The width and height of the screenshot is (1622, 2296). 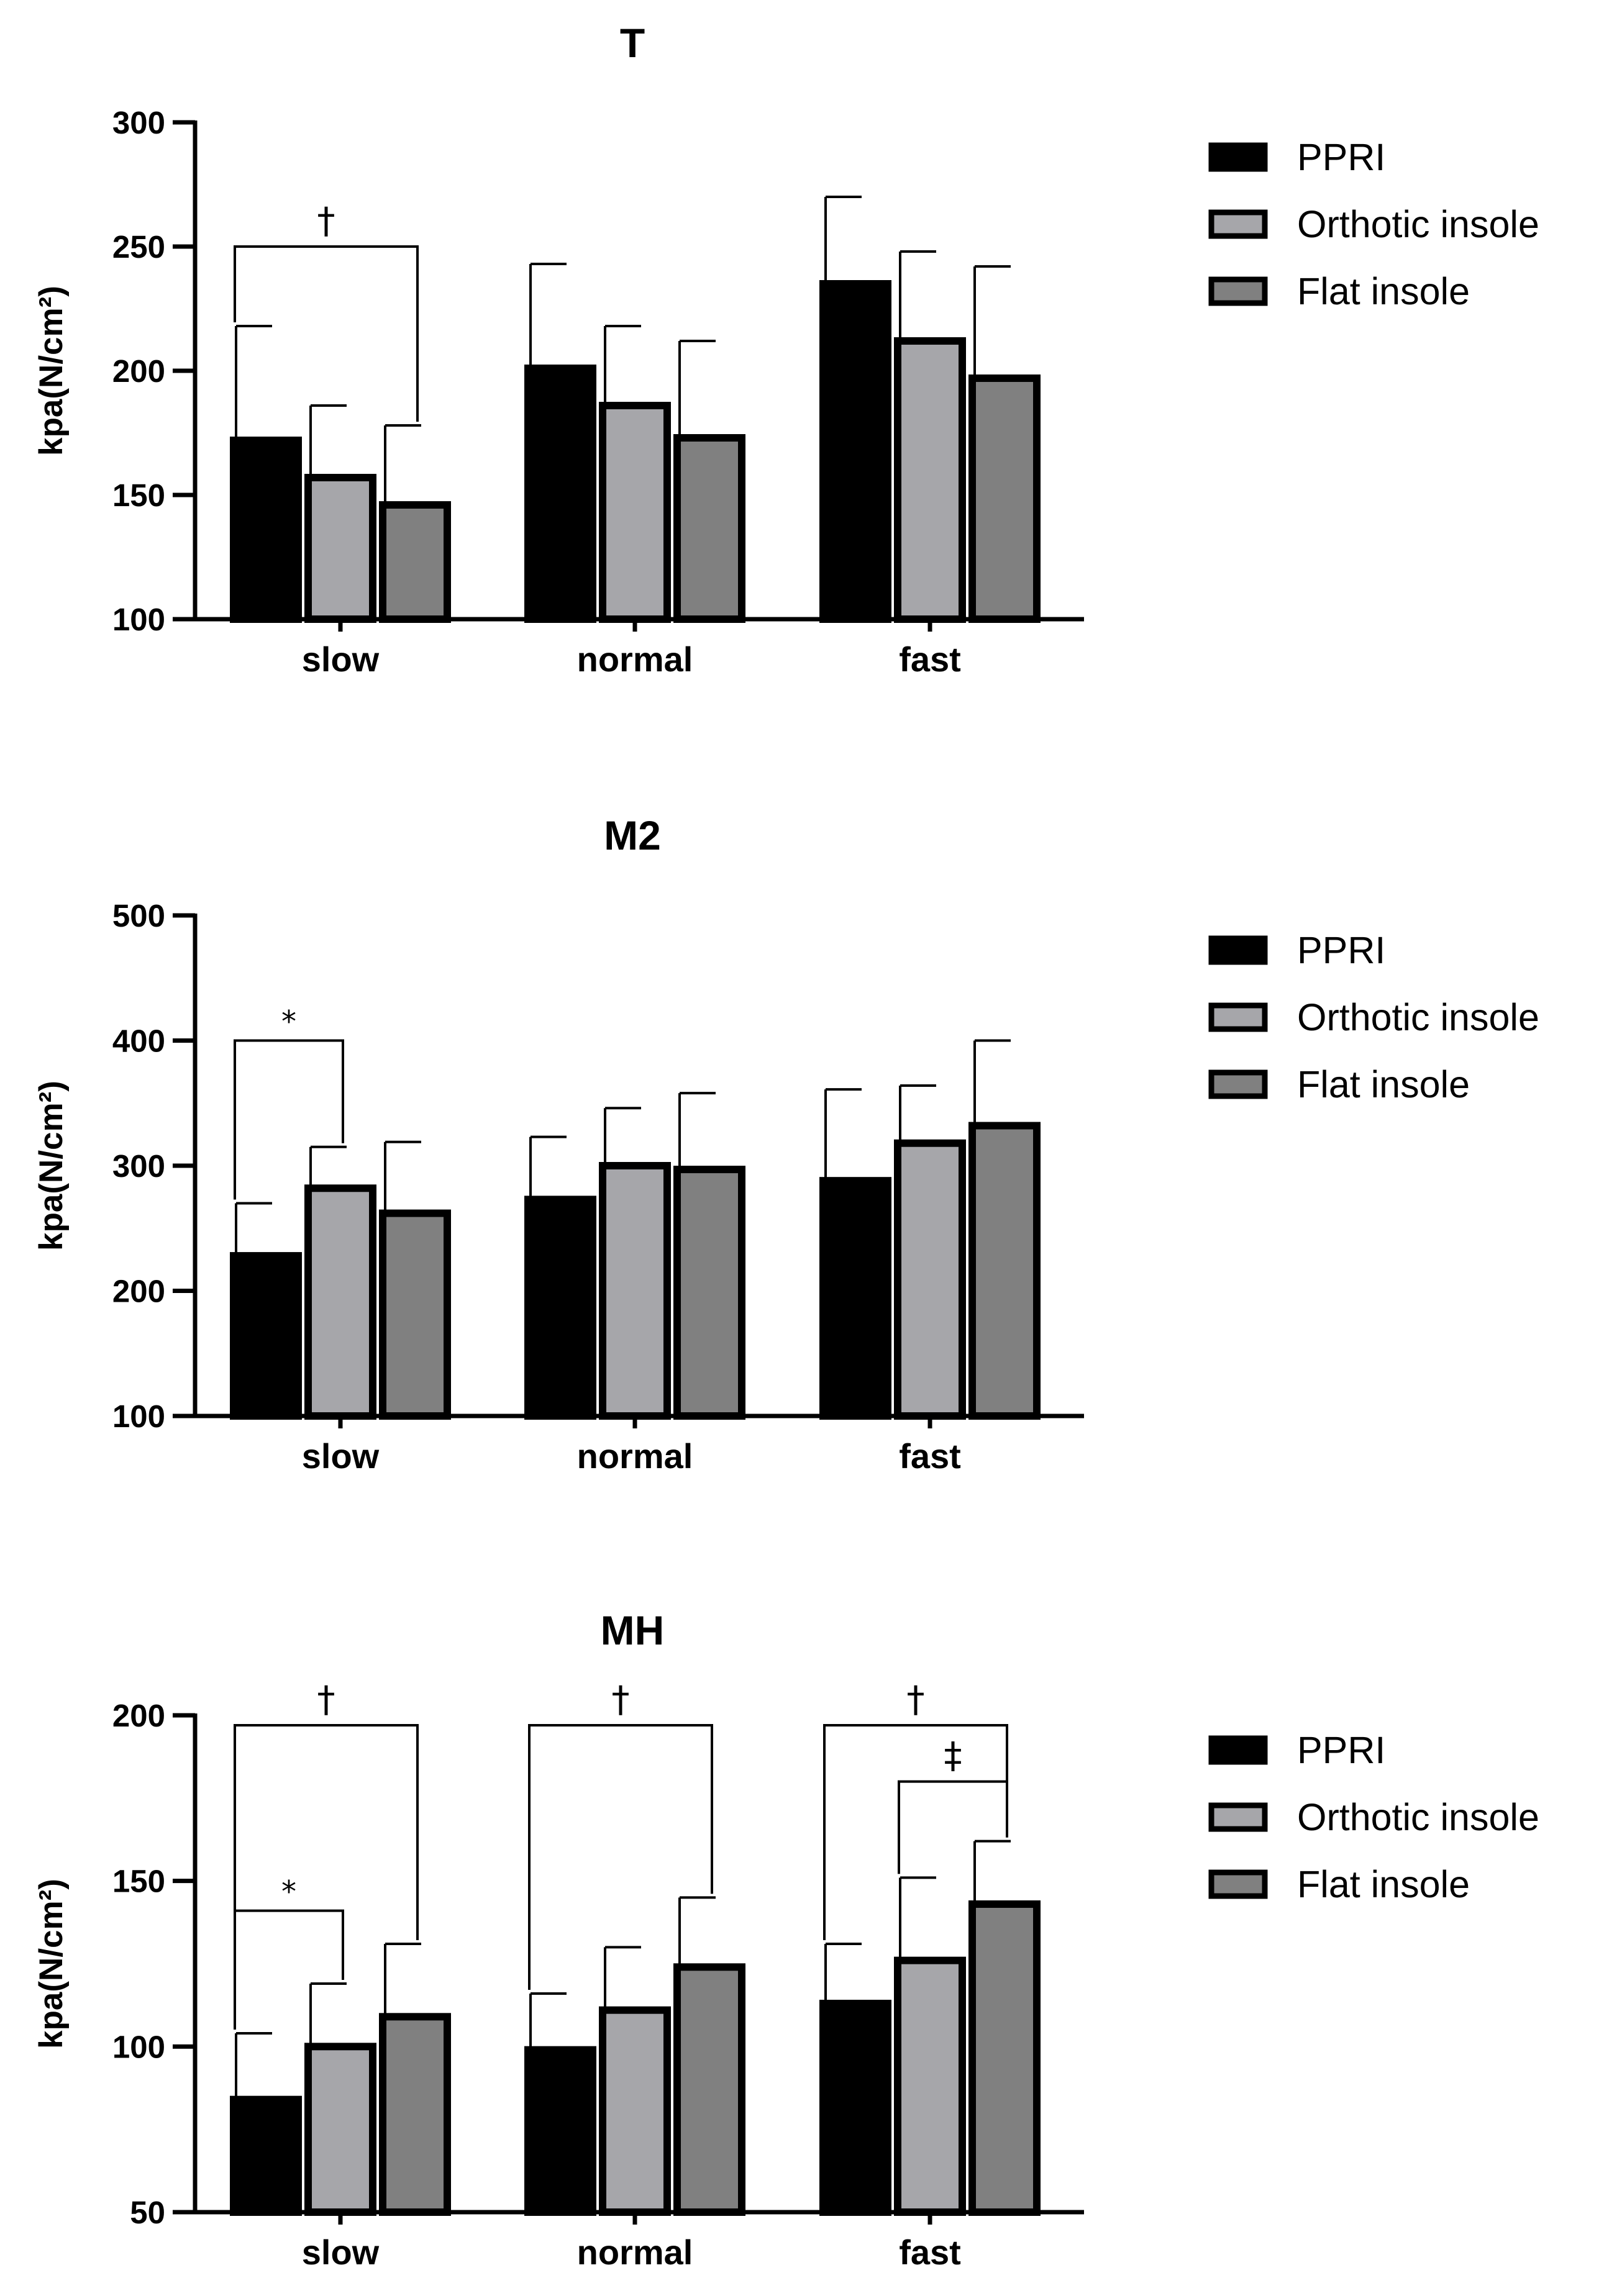 I want to click on chart-title: T, so click(x=632, y=43).